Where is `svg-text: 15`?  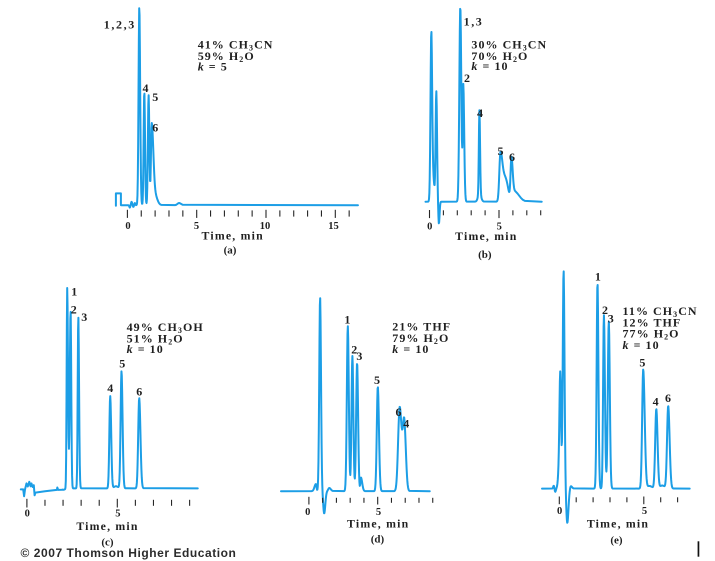 svg-text: 15 is located at coordinates (333, 226).